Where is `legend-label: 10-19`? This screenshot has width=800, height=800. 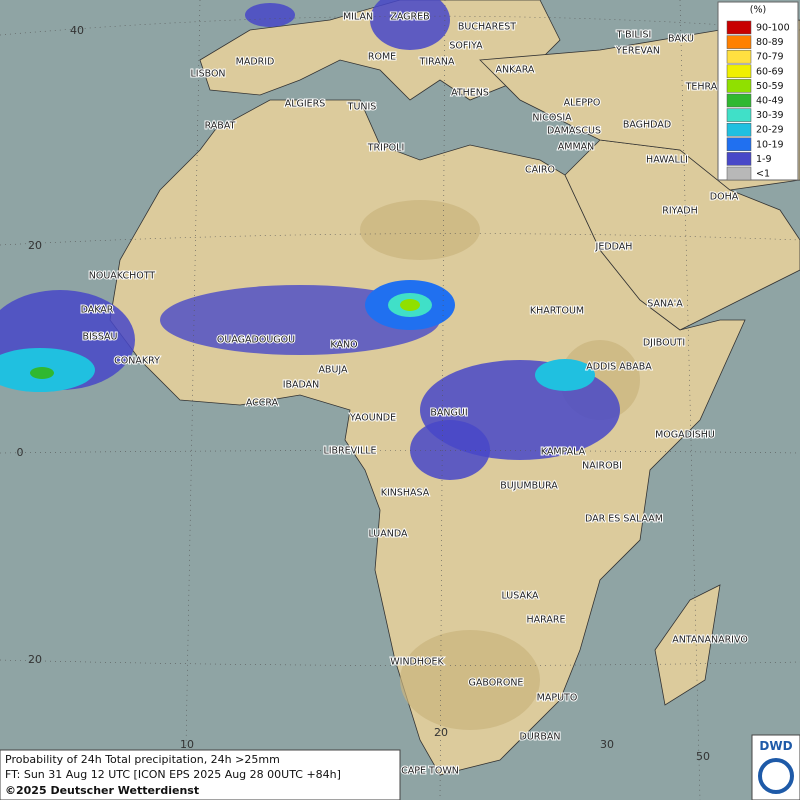 legend-label: 10-19 is located at coordinates (770, 144).